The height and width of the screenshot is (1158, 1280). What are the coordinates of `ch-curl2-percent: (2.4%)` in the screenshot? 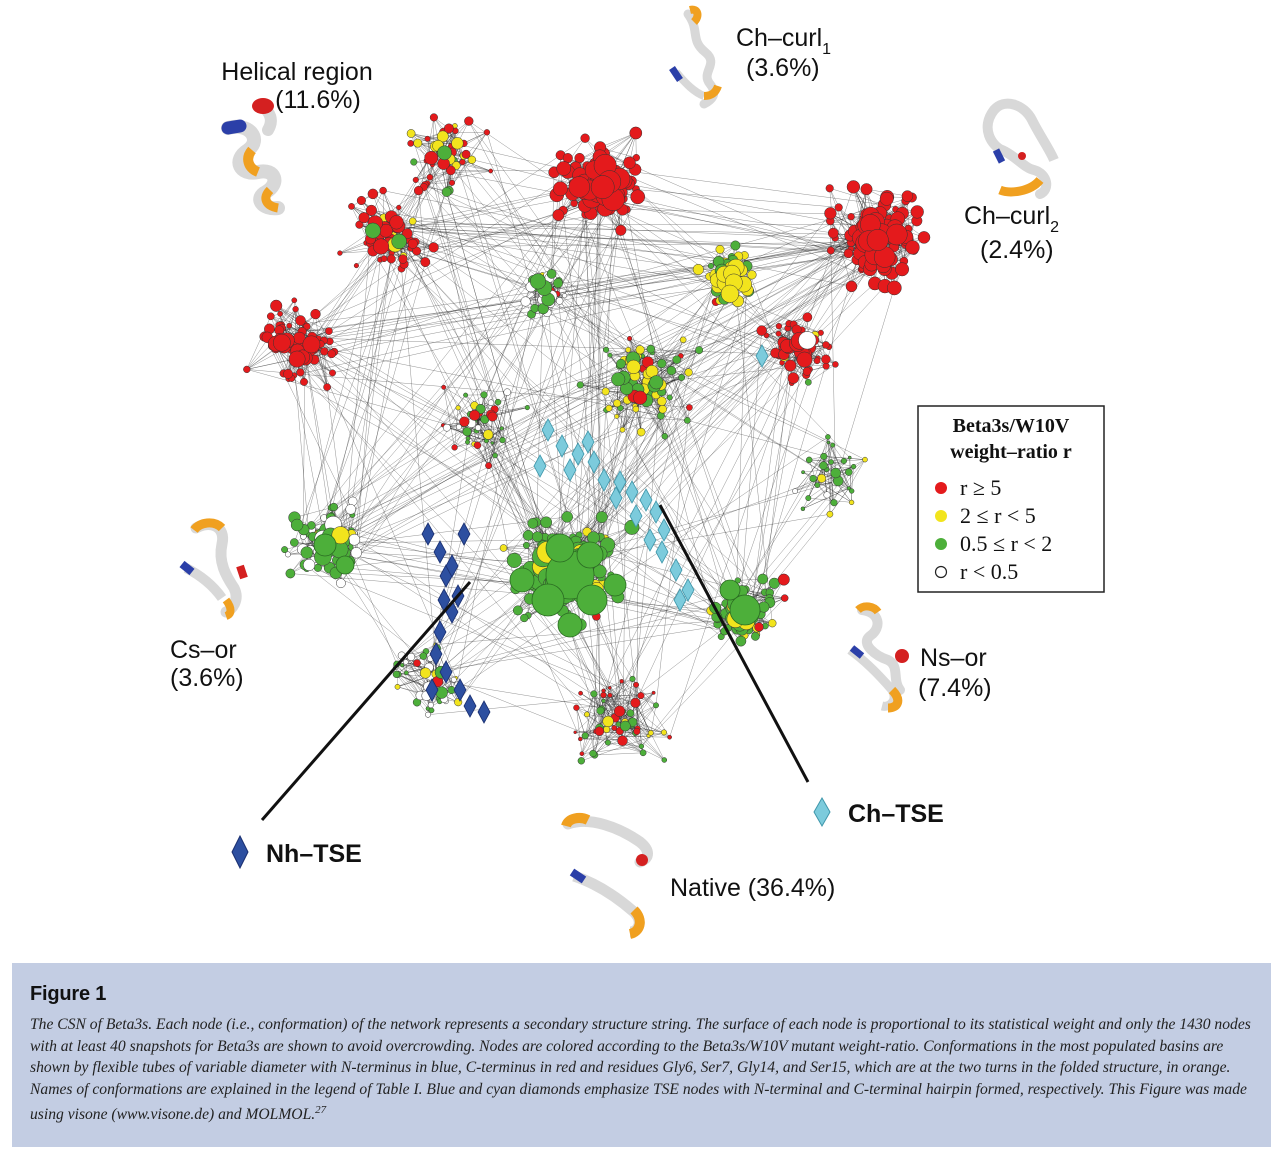 It's located at (1017, 250).